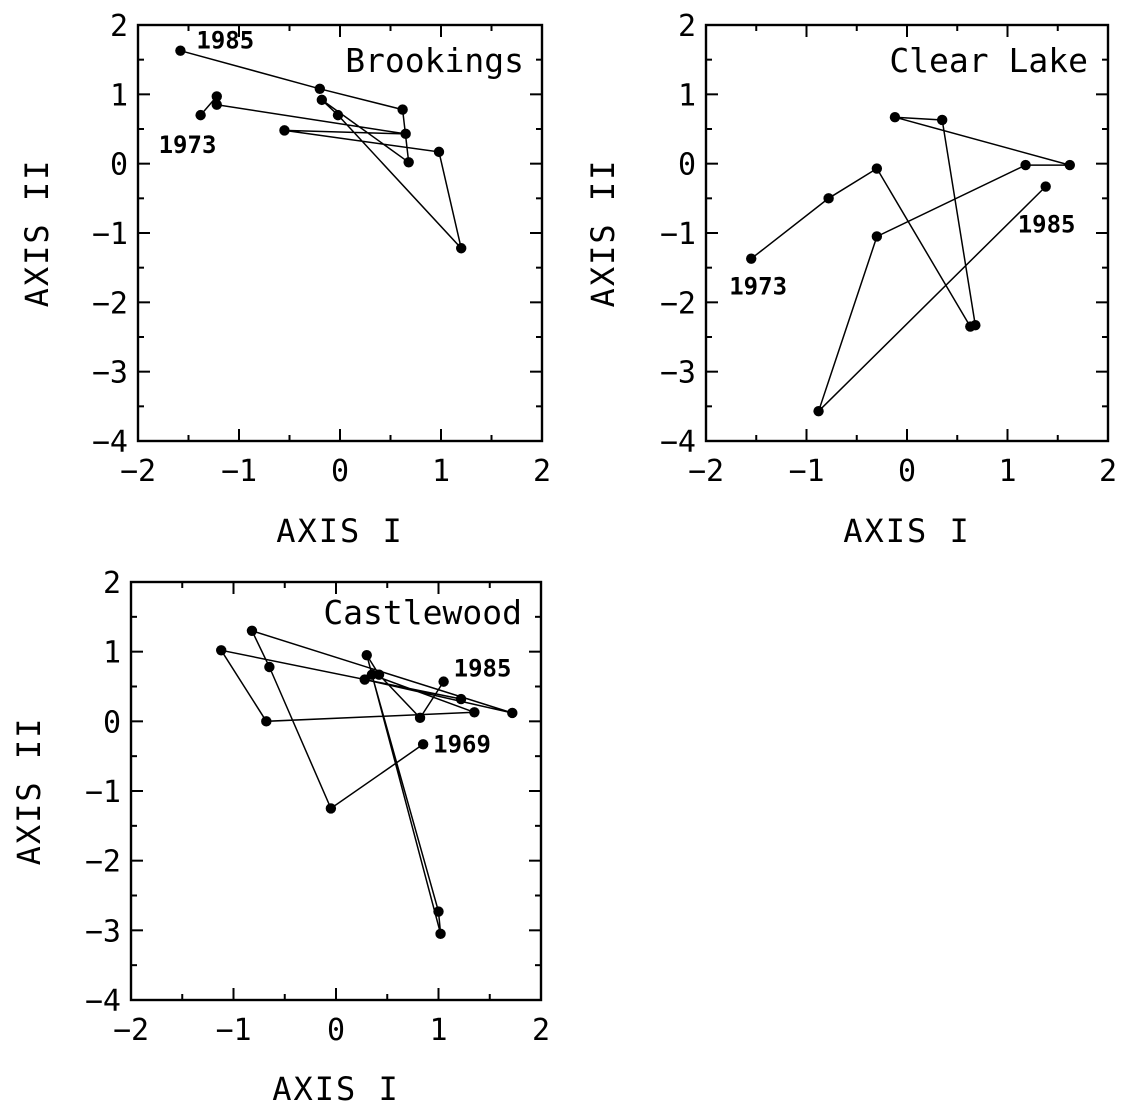 Image resolution: width=1133 pixels, height=1111 pixels. What do you see at coordinates (988, 60) in the screenshot?
I see `panel-title: Clear Lake` at bounding box center [988, 60].